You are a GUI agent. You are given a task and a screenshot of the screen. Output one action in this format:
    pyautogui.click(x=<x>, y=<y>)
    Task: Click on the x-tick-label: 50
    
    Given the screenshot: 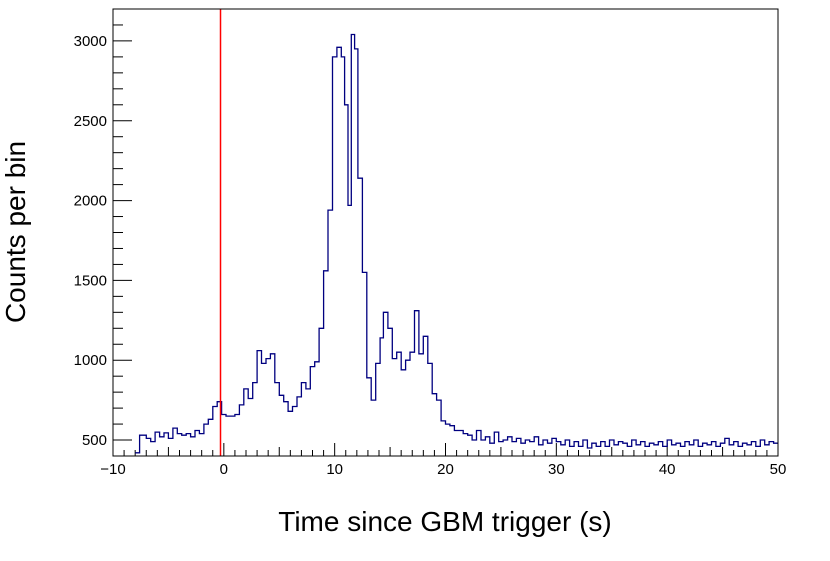 What is the action you would take?
    pyautogui.click(x=778, y=469)
    